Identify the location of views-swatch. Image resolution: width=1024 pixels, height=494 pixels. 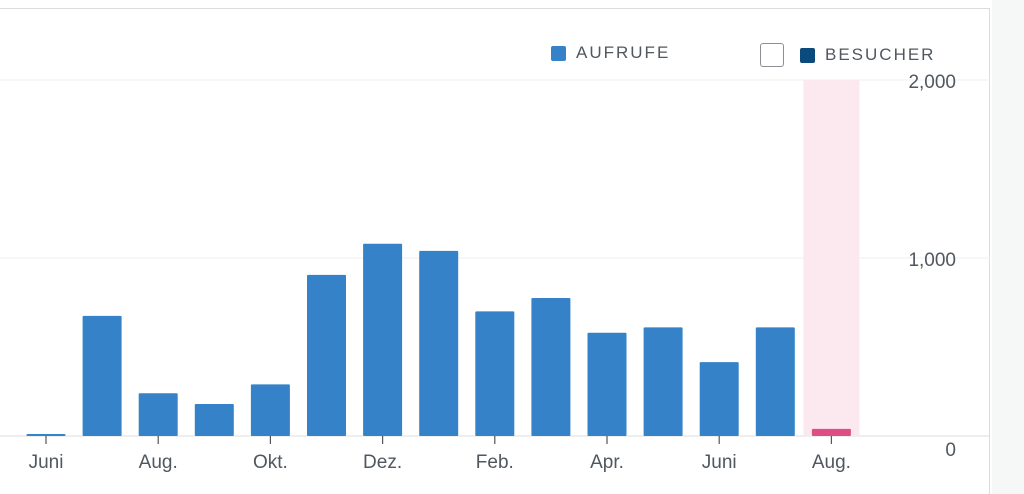
(558, 53).